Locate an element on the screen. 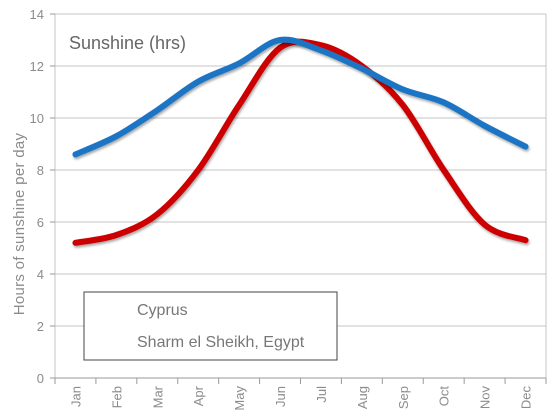 The height and width of the screenshot is (420, 560). x-tick-label-feb: Feb is located at coordinates (116, 397).